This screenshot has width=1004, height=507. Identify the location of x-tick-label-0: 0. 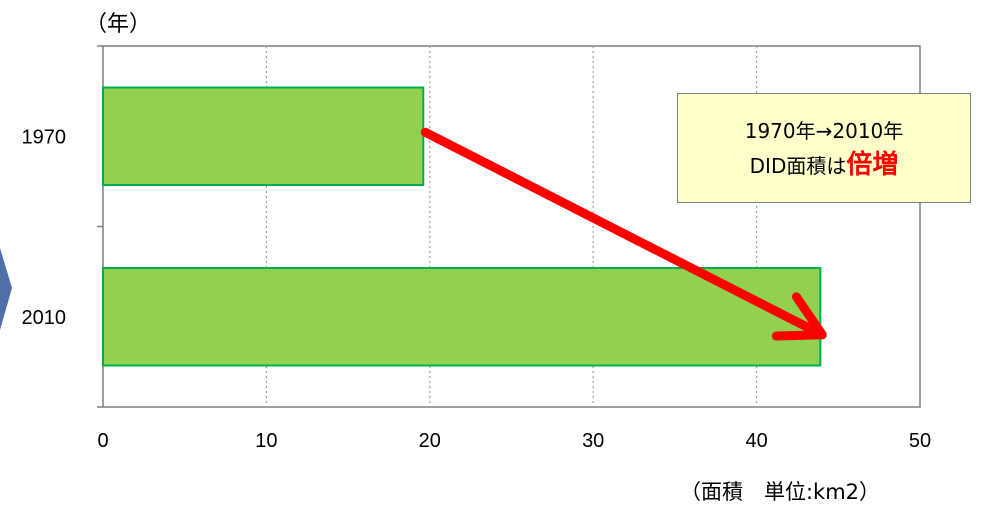
(102, 441).